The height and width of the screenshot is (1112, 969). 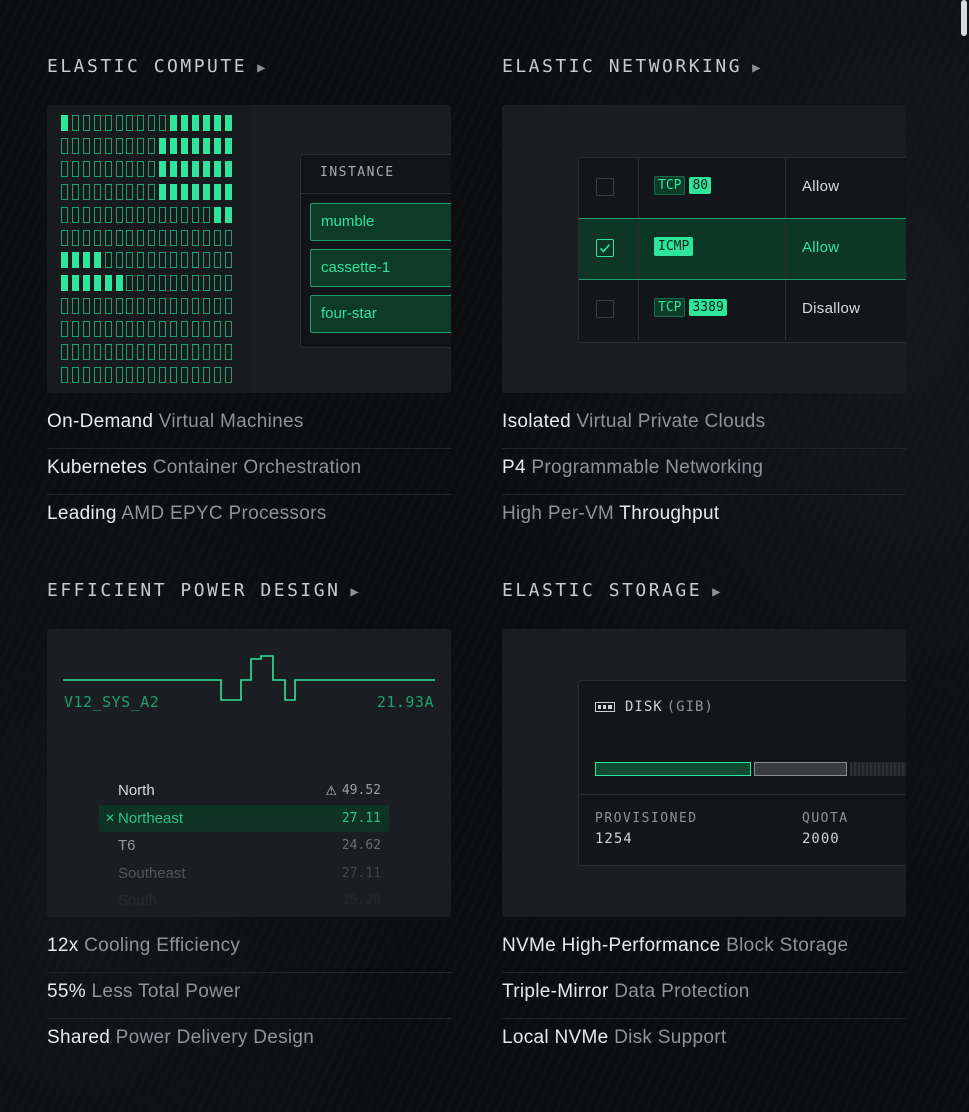 What do you see at coordinates (249, 678) in the screenshot?
I see `power-waveform` at bounding box center [249, 678].